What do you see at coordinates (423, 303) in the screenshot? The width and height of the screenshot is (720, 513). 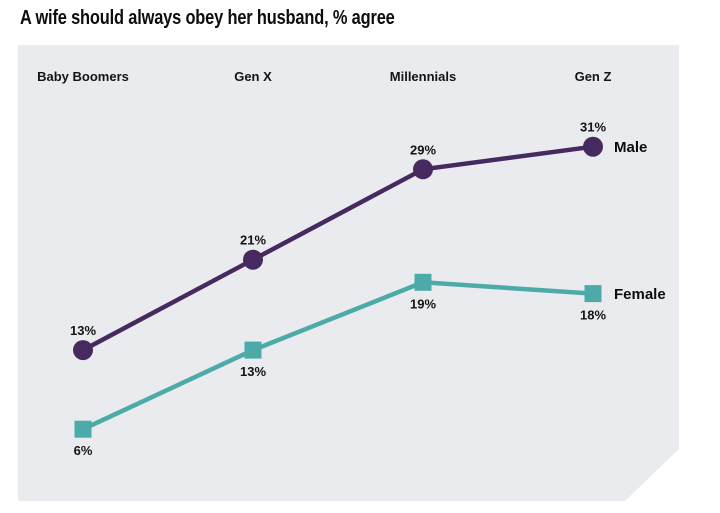 I see `female-value-label: 19%` at bounding box center [423, 303].